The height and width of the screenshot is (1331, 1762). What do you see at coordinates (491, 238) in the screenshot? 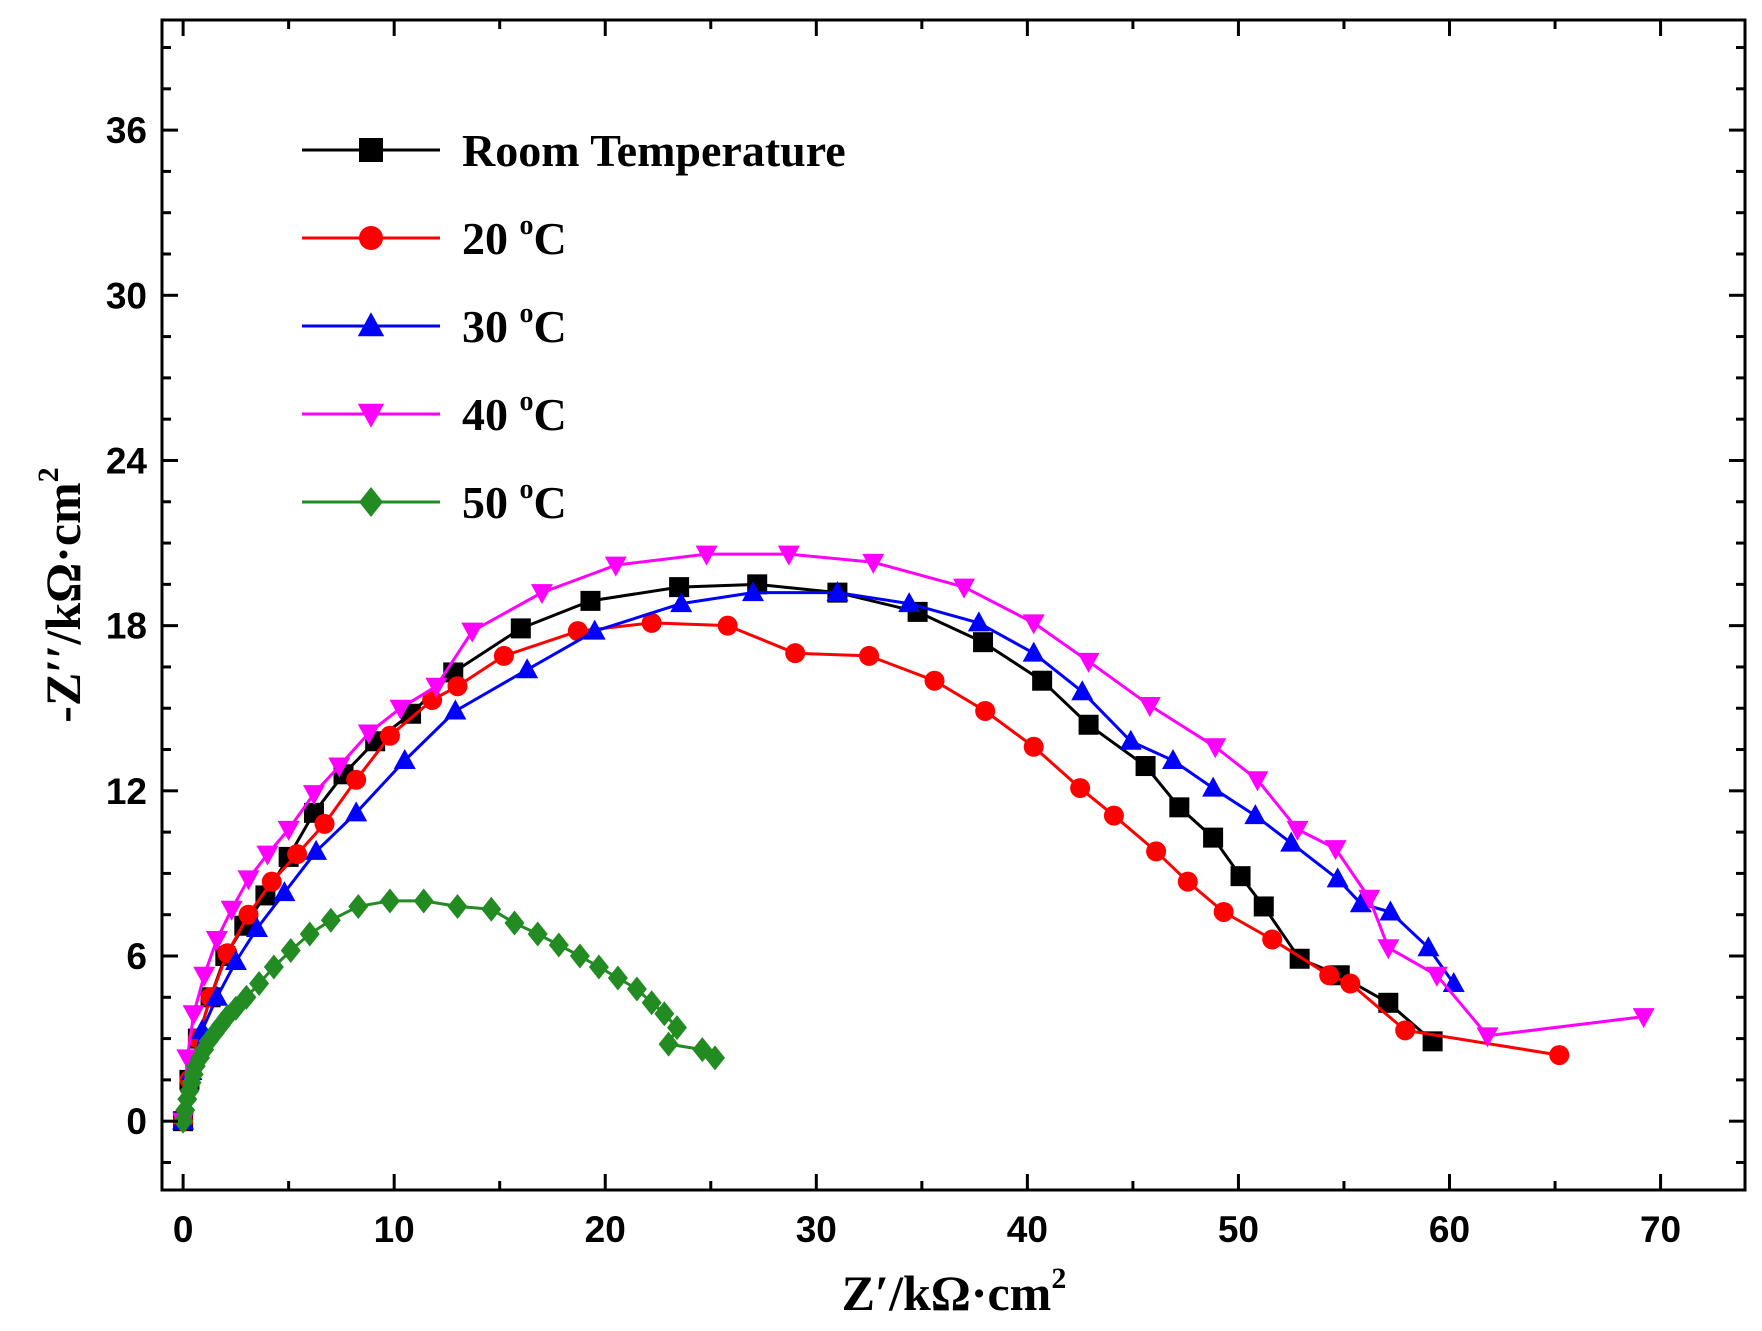
I see `legend-label-main: 20` at bounding box center [491, 238].